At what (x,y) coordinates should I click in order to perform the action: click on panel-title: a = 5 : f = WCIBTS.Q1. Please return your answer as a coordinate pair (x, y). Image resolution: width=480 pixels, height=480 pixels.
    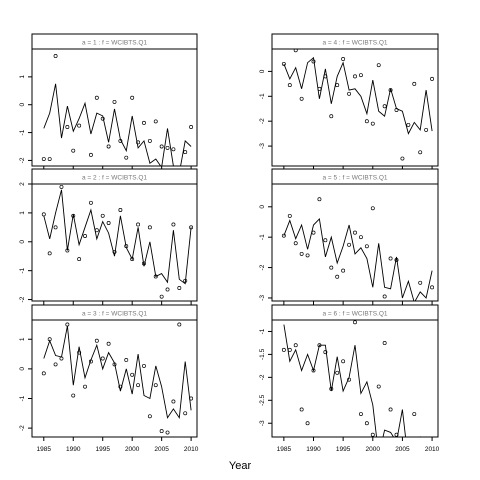
    Looking at the image, I should click on (354, 178).